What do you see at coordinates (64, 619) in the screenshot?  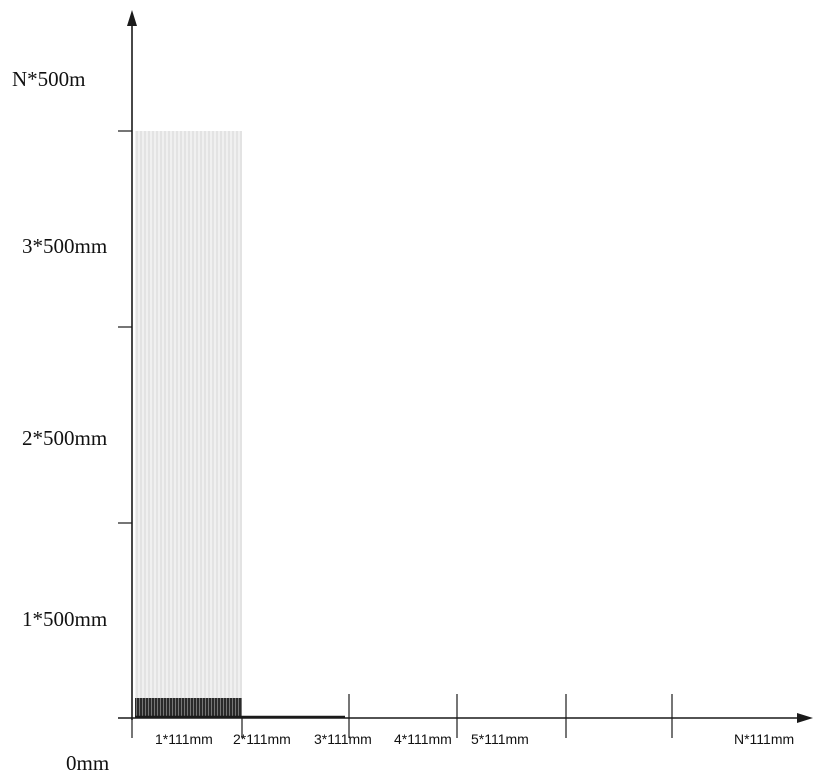 I see `y-label-1: 1*500mm` at bounding box center [64, 619].